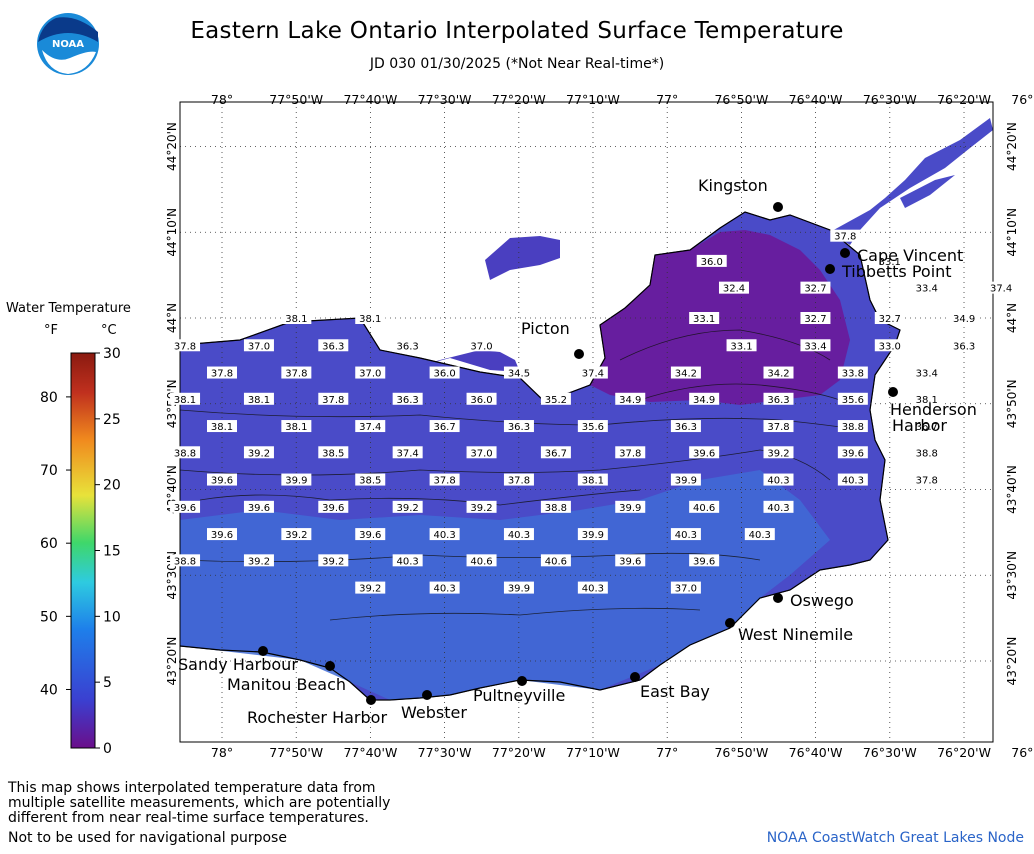 This screenshot has height=854, width=1034. Describe the element at coordinates (778, 374) in the screenshot. I see `temperature-label-value: 34.2` at that location.